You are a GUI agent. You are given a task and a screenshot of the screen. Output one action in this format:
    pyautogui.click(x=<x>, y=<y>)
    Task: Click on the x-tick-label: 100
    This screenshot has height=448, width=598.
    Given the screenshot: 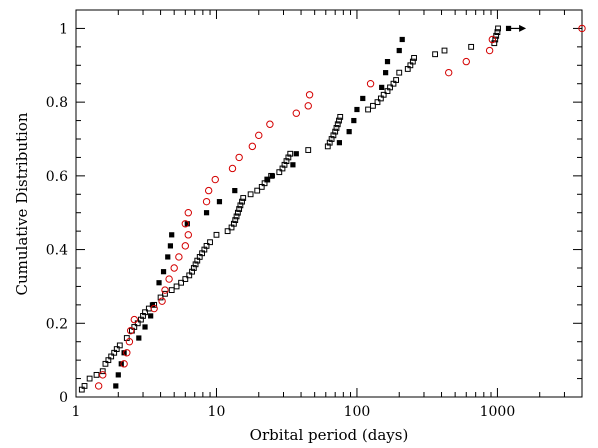 What is the action you would take?
    pyautogui.click(x=357, y=412)
    